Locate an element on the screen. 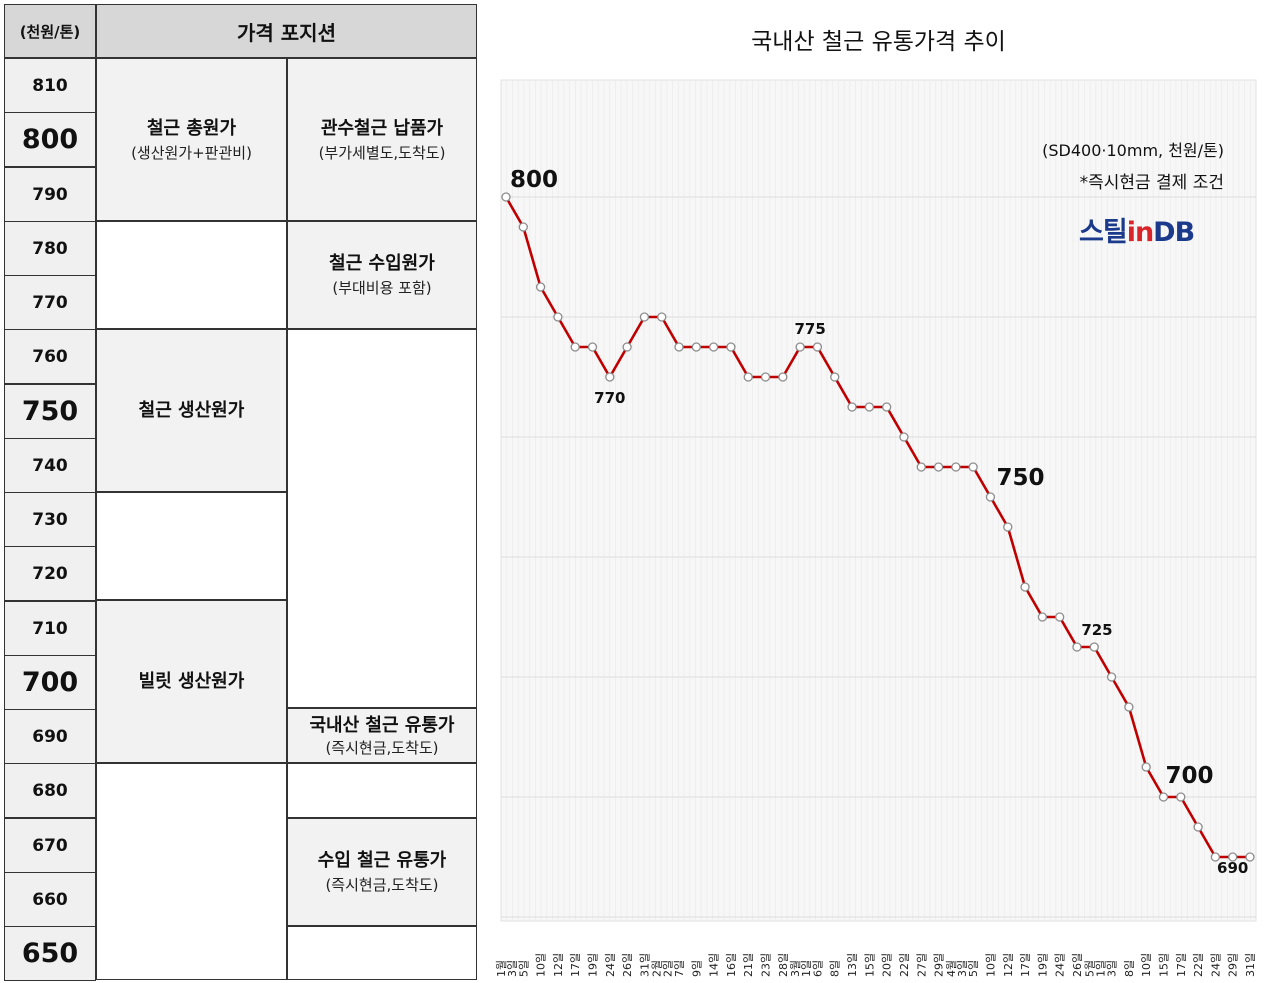 This screenshot has width=1280, height=983. unit-header: (천원/톤) is located at coordinates (50, 31).